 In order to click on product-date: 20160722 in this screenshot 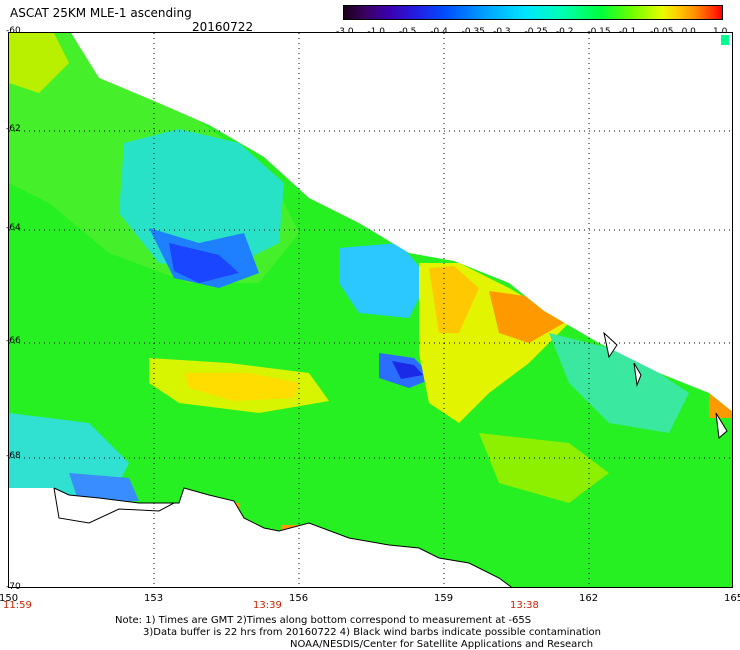, I will do `click(223, 27)`.